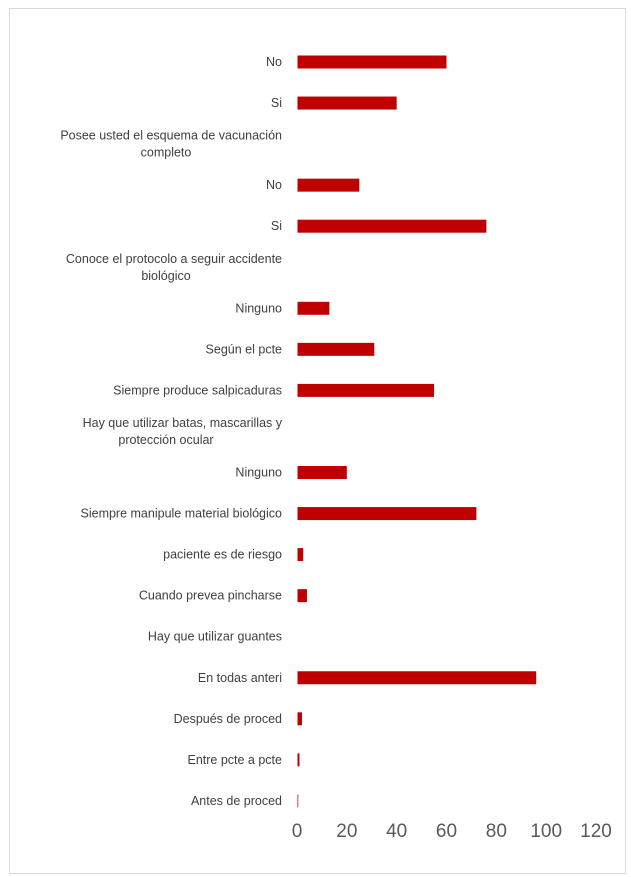  I want to click on category-label: Posee usted el esquema de vacunación, so click(171, 136).